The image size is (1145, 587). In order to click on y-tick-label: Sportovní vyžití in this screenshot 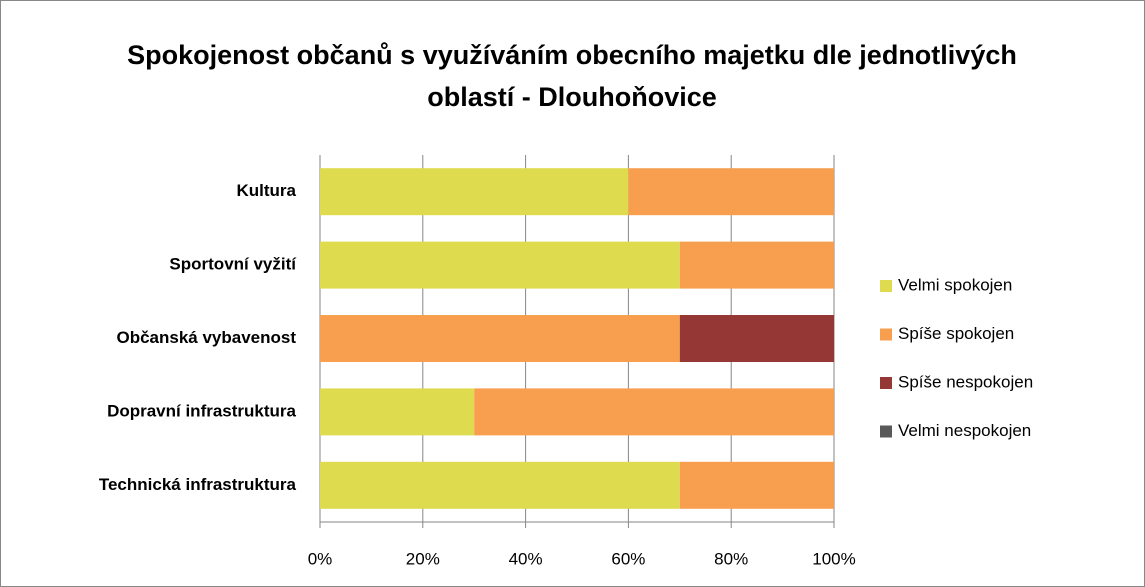, I will do `click(233, 264)`.